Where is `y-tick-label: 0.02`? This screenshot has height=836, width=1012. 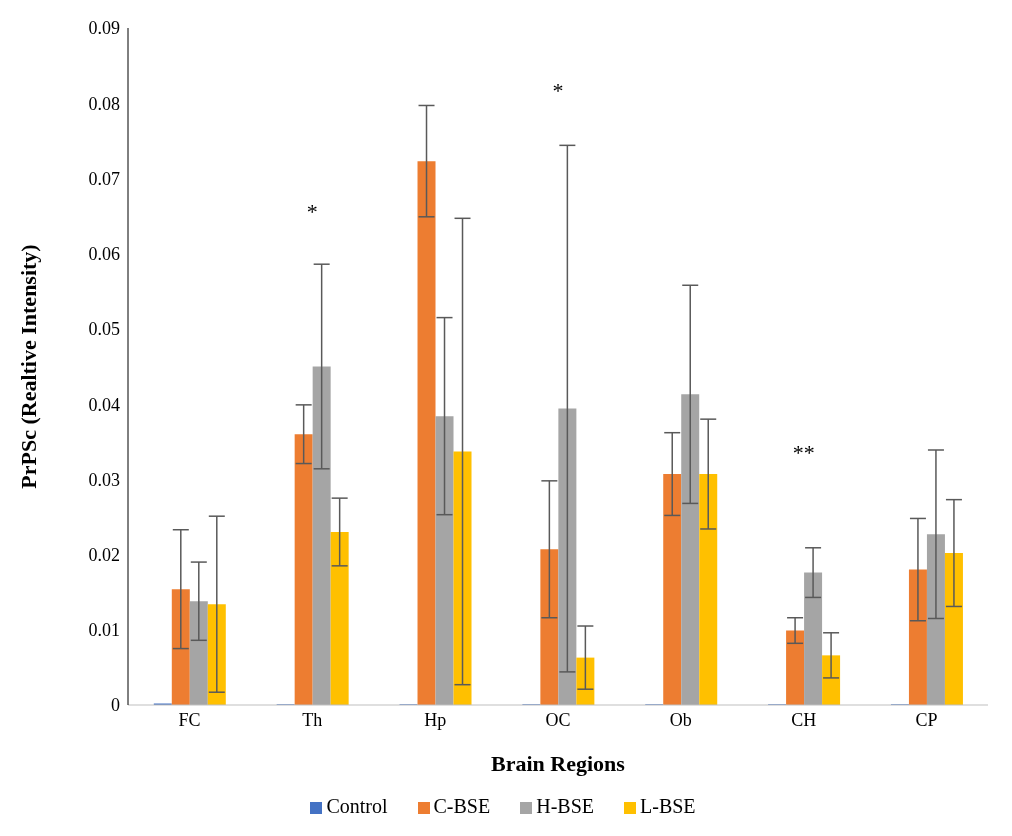
y-tick-label: 0.02 is located at coordinates (104, 554).